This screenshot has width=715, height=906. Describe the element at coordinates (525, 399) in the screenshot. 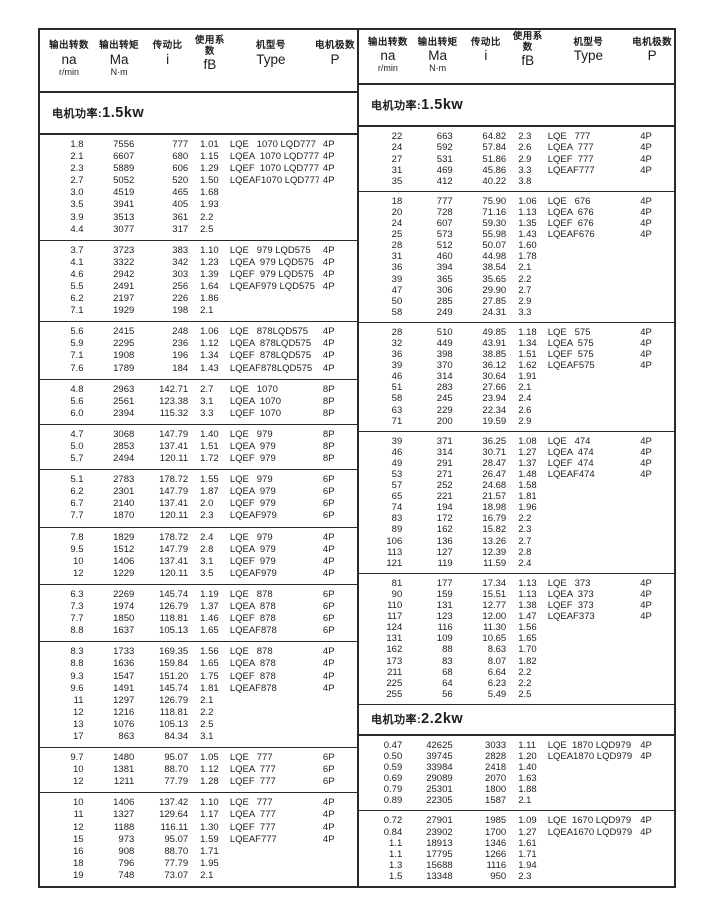

I see `cell-fb: 2.4` at that location.